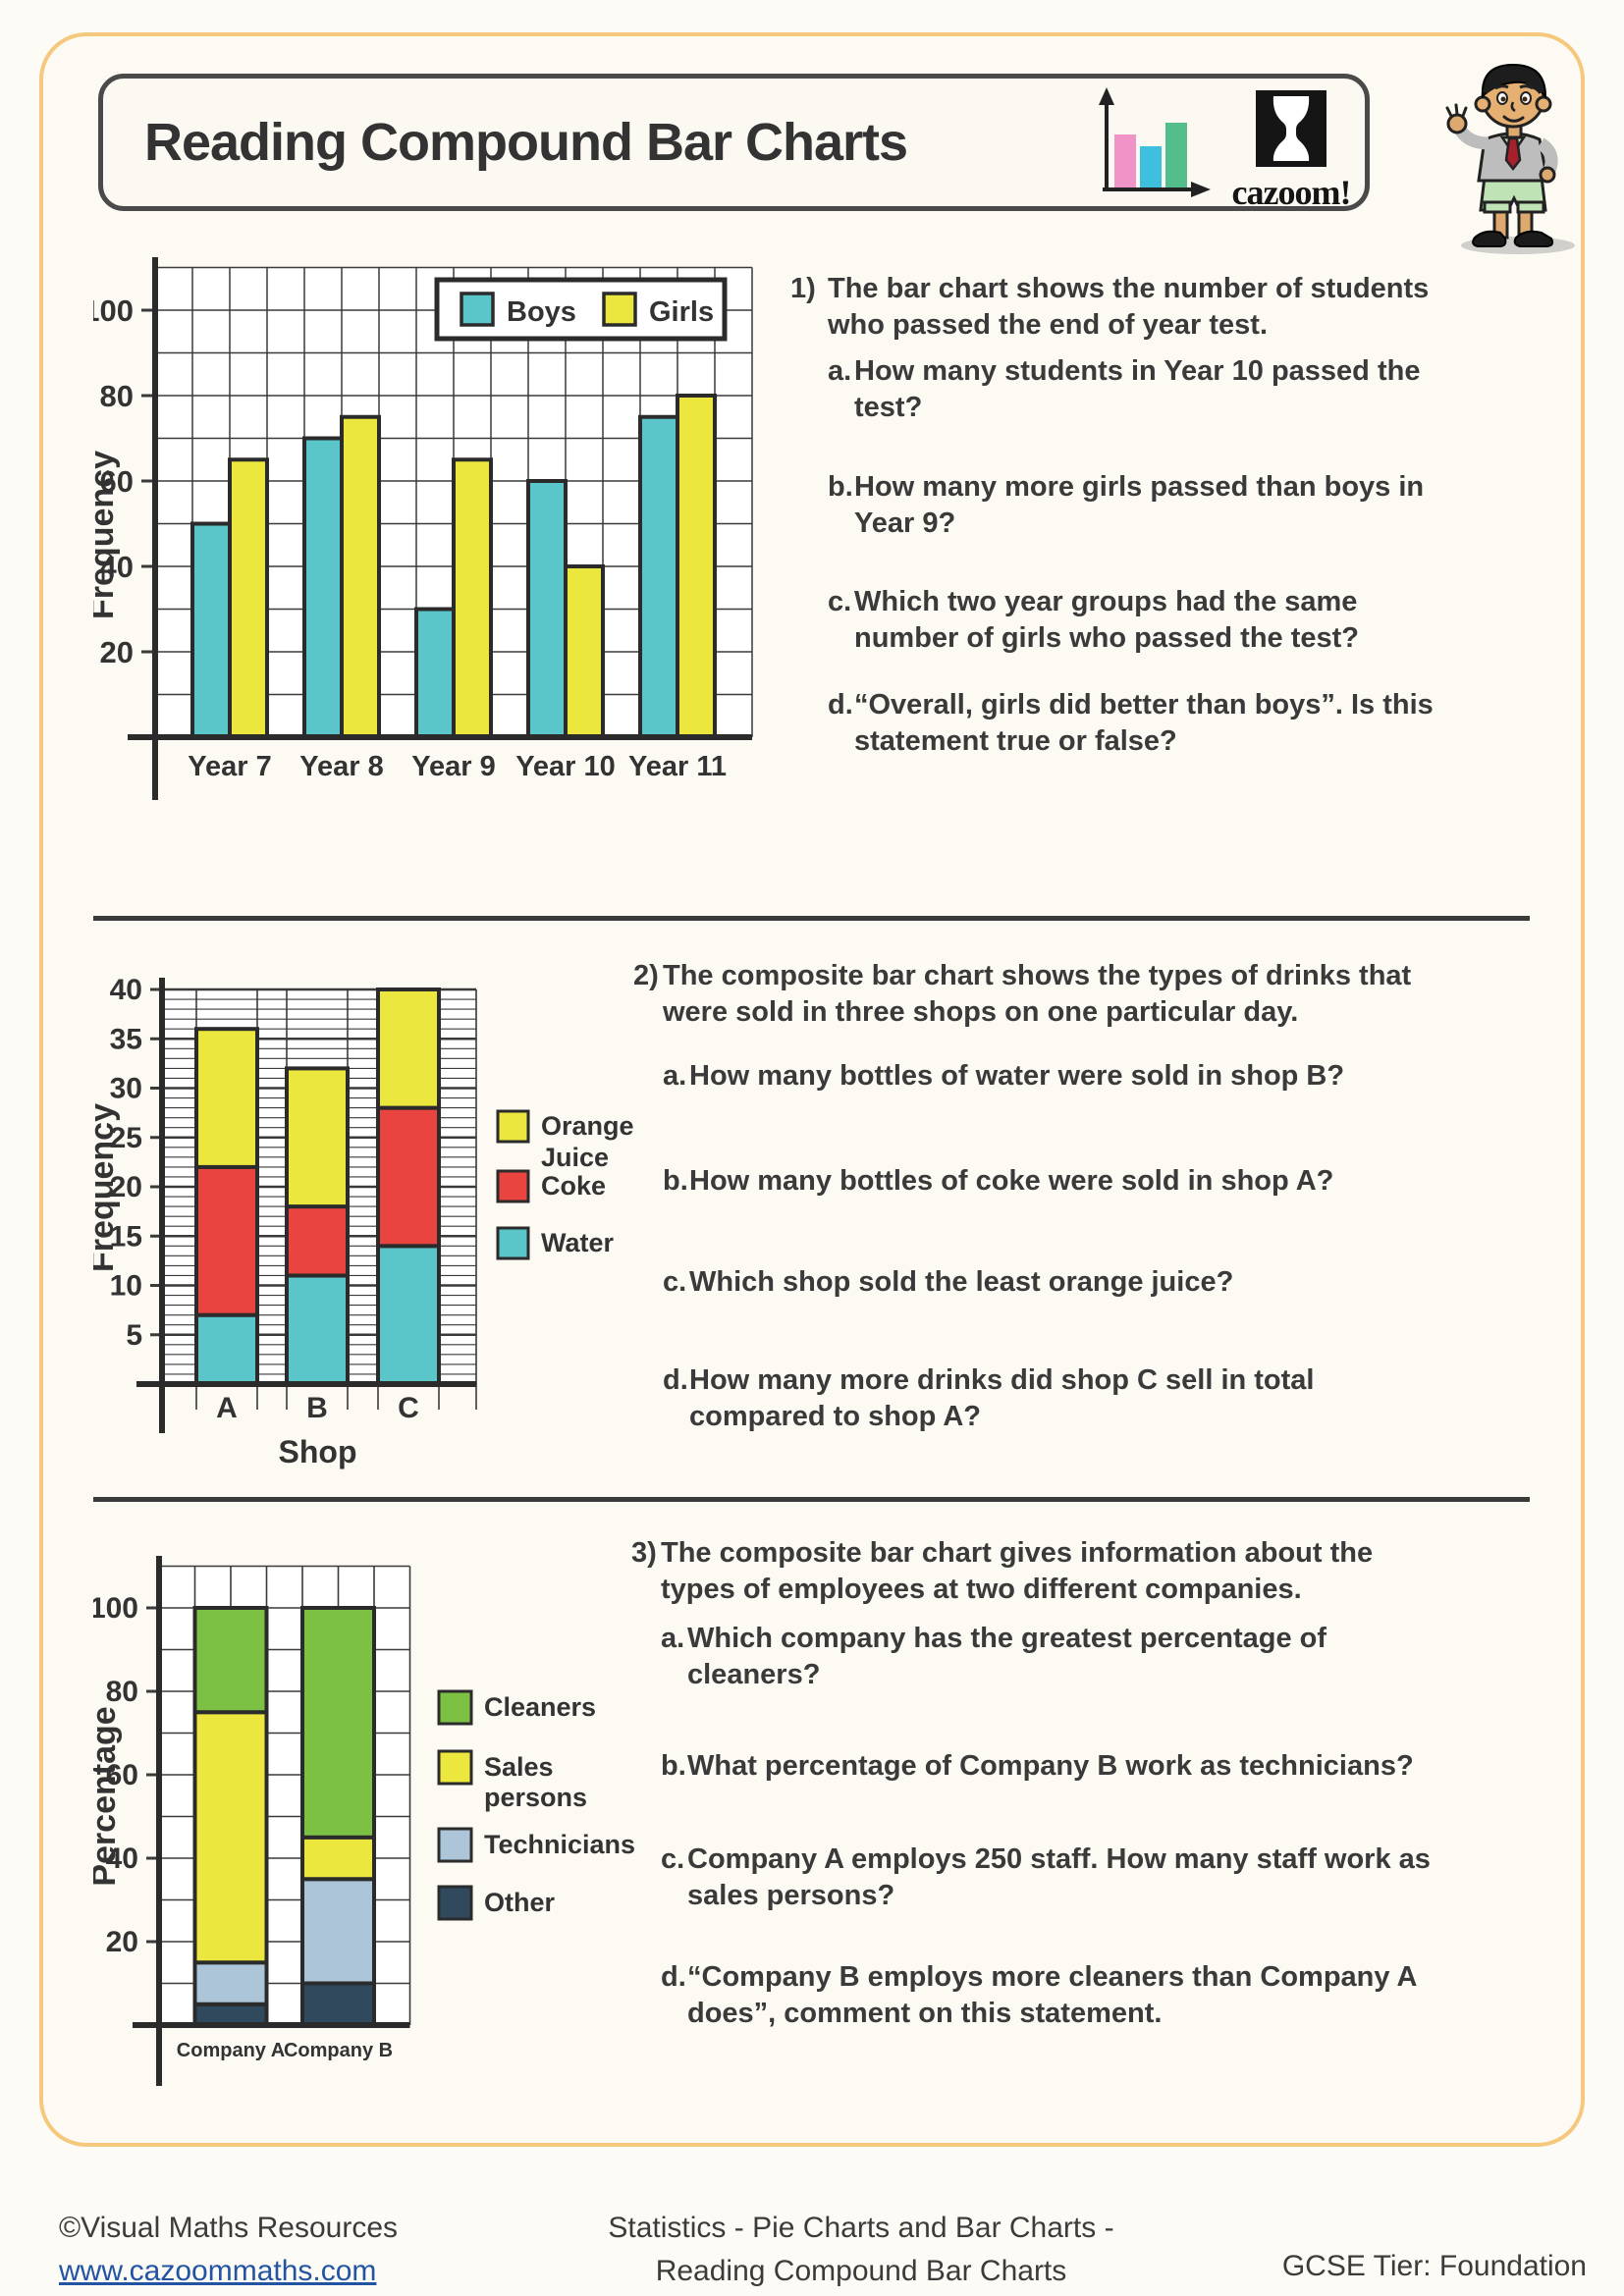 This screenshot has height=2296, width=1624. Describe the element at coordinates (227, 1408) in the screenshot. I see `svg-text: A` at that location.